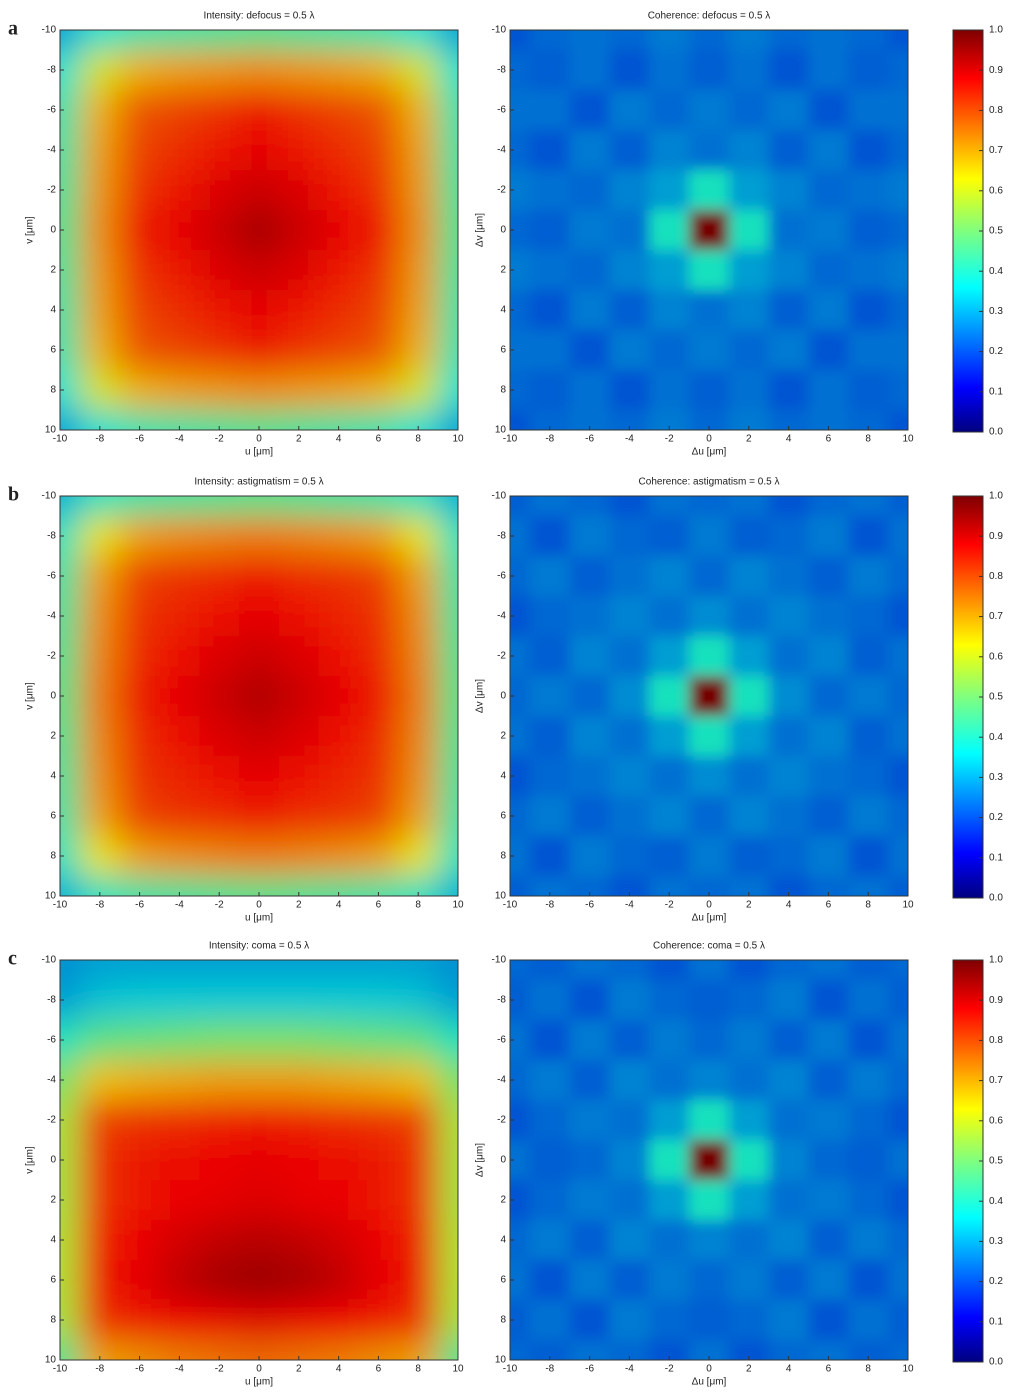 The width and height of the screenshot is (1015, 1394). Describe the element at coordinates (503, 310) in the screenshot. I see `y-tick-label: 4` at that location.